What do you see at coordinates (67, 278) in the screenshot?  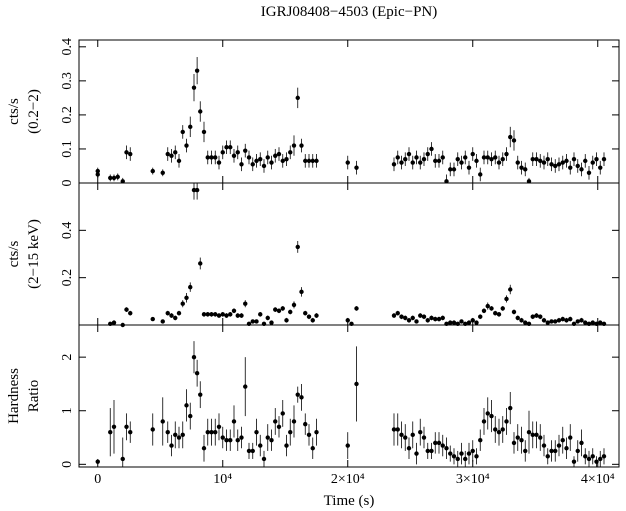 I see `y-tick-label: 0.2` at bounding box center [67, 278].